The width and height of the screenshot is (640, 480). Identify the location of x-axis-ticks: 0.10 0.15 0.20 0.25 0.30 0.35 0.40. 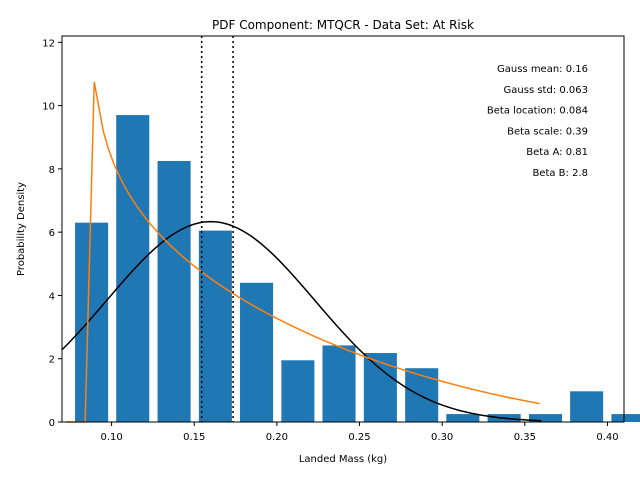
(359, 432).